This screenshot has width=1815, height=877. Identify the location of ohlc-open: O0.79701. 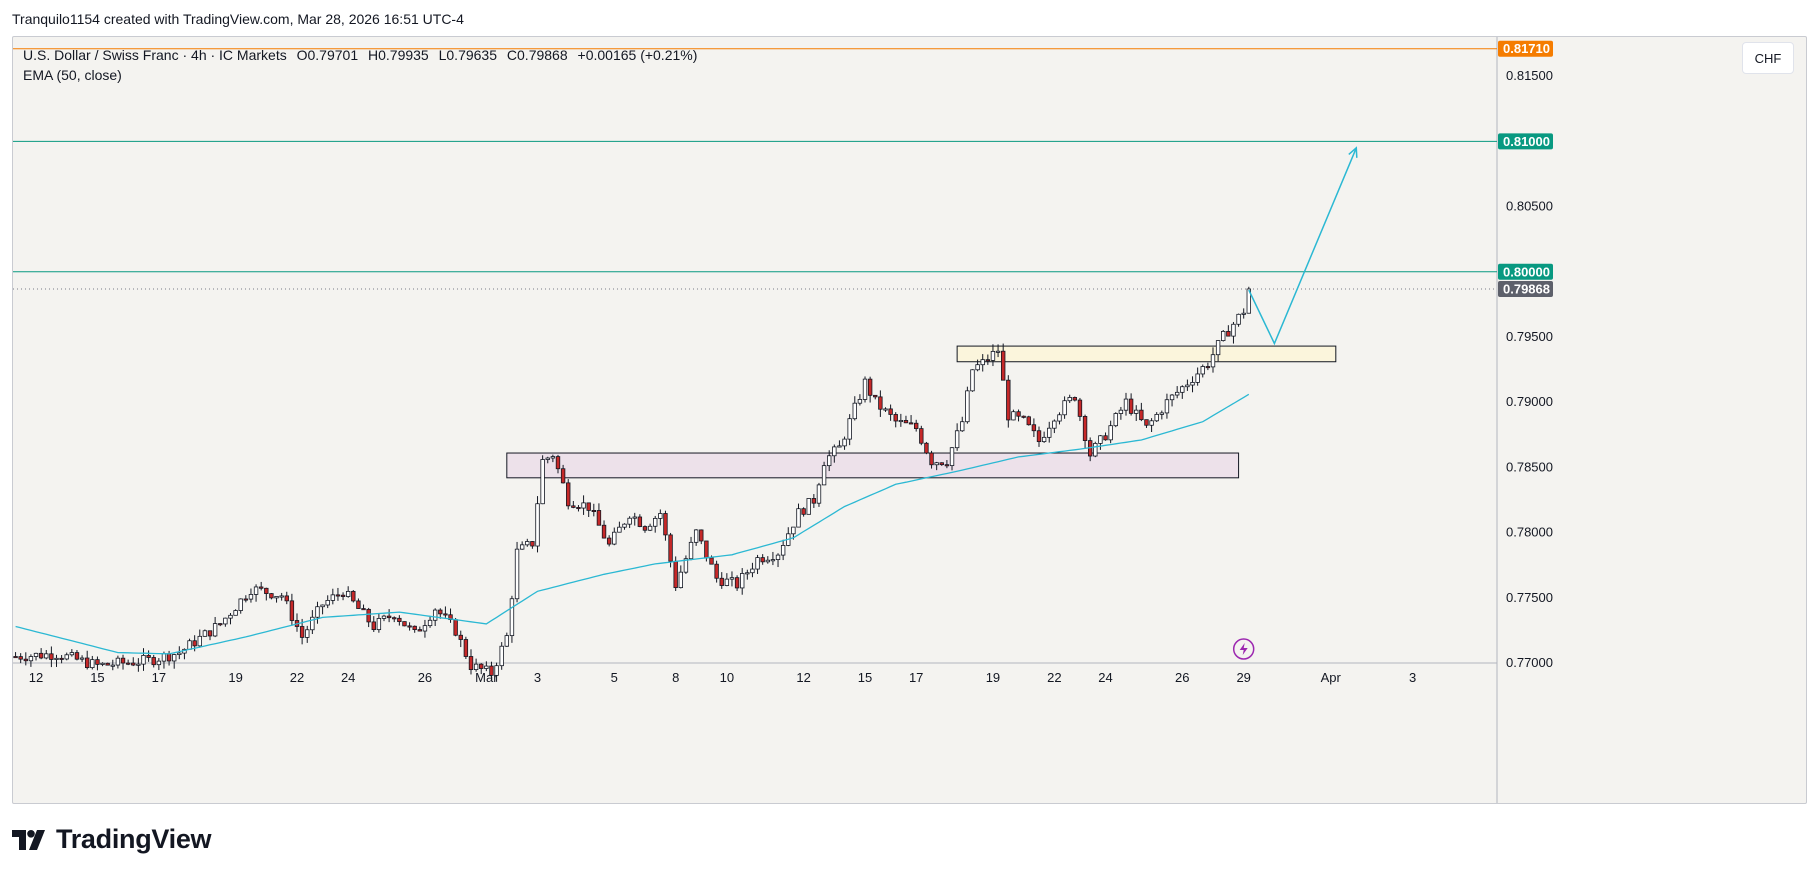
(327, 55).